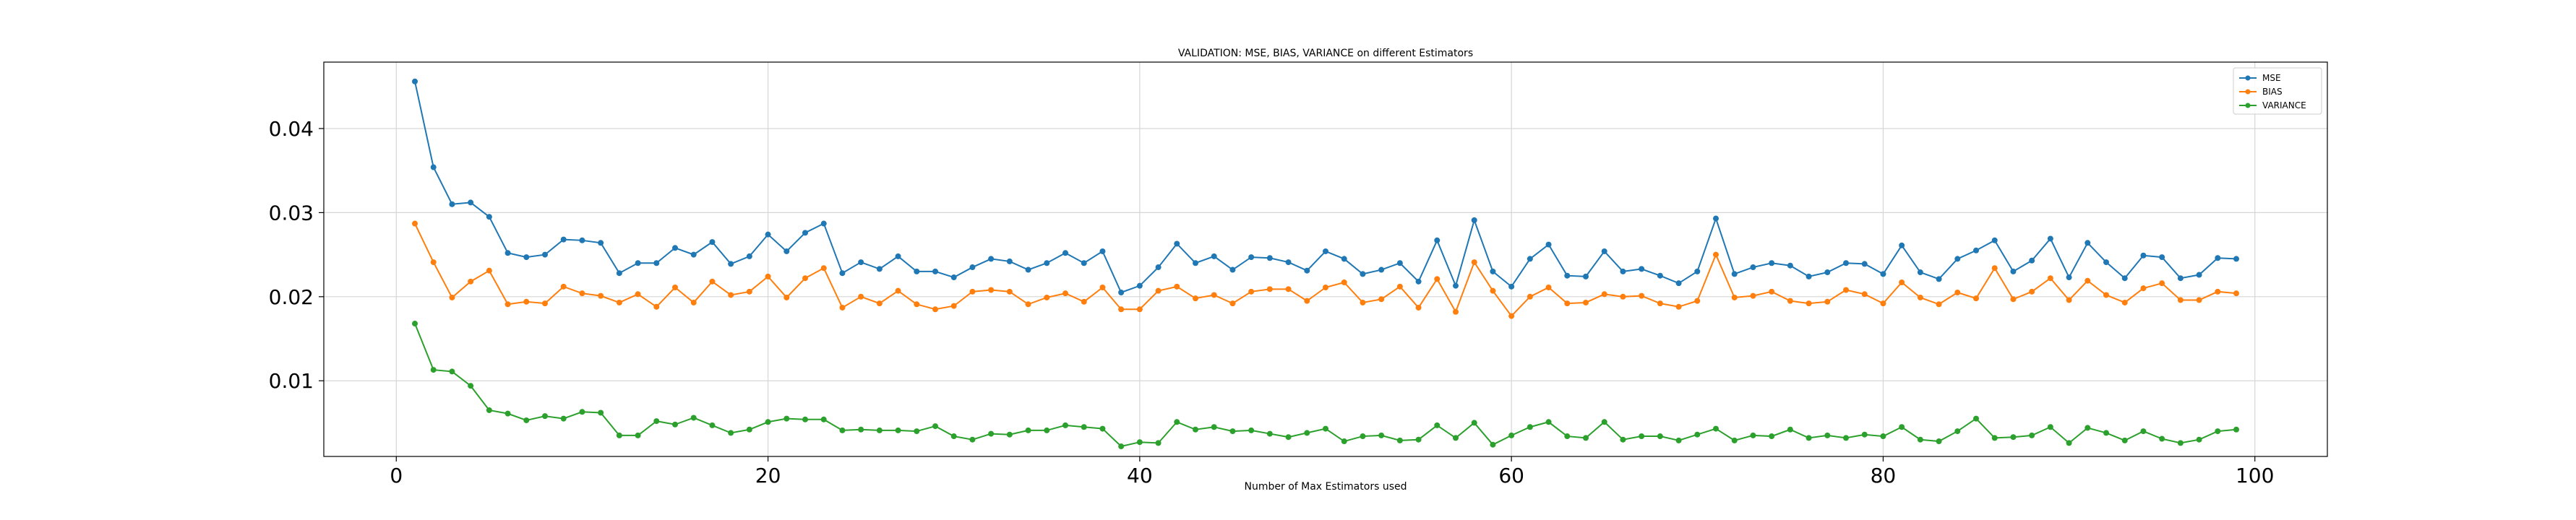 The height and width of the screenshot is (520, 2576). Describe the element at coordinates (292, 129) in the screenshot. I see `y-tick-label: 0.04` at that location.